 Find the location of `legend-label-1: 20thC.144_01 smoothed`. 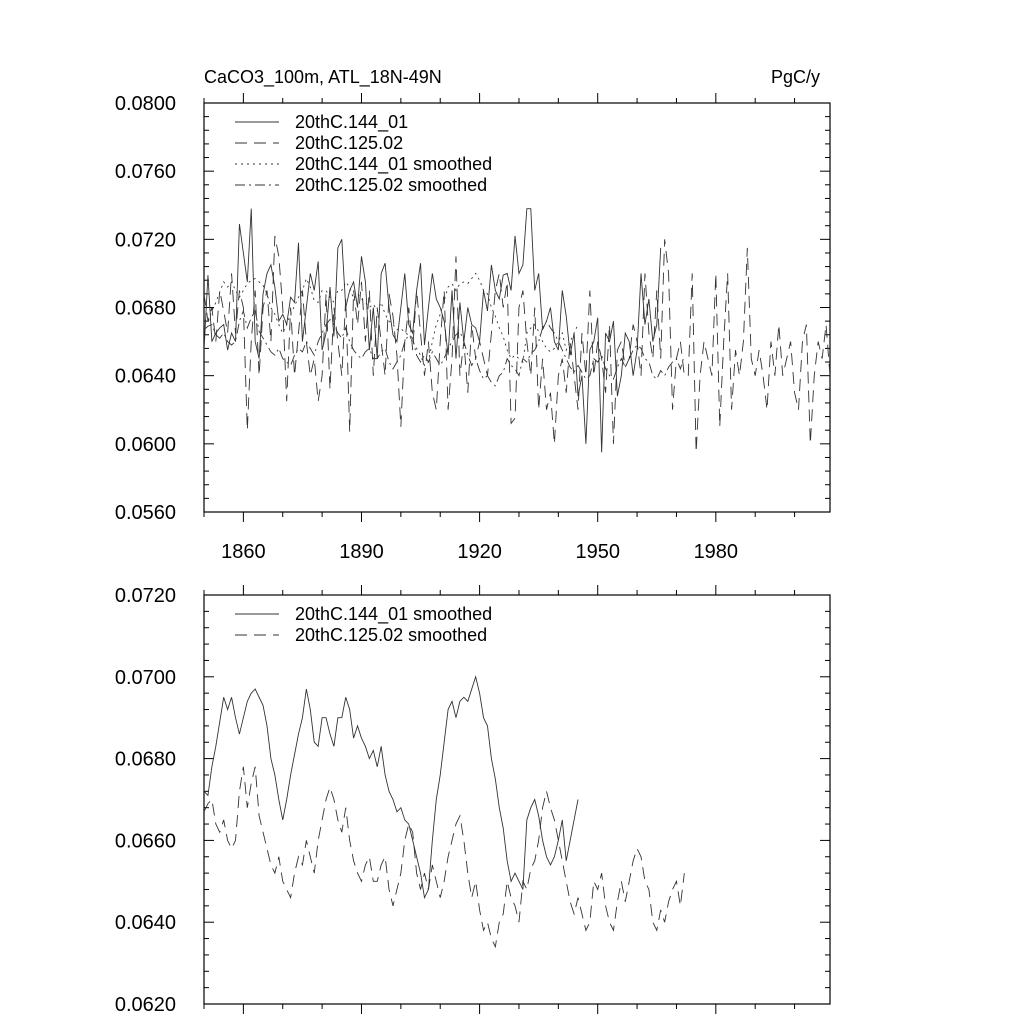

legend-label-1: 20thC.144_01 smoothed is located at coordinates (393, 614).